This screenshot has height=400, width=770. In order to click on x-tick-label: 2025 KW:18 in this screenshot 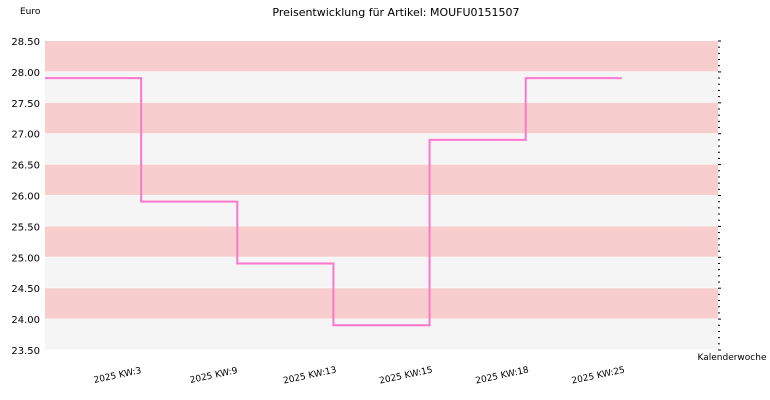, I will do `click(502, 375)`.